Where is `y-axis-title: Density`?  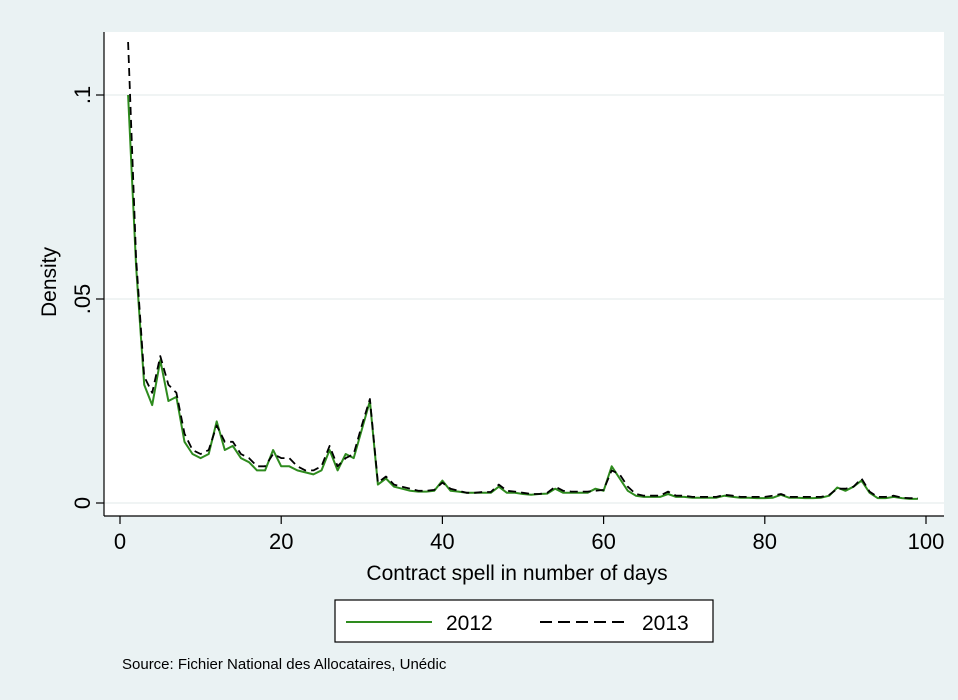
y-axis-title: Density is located at coordinates (49, 281).